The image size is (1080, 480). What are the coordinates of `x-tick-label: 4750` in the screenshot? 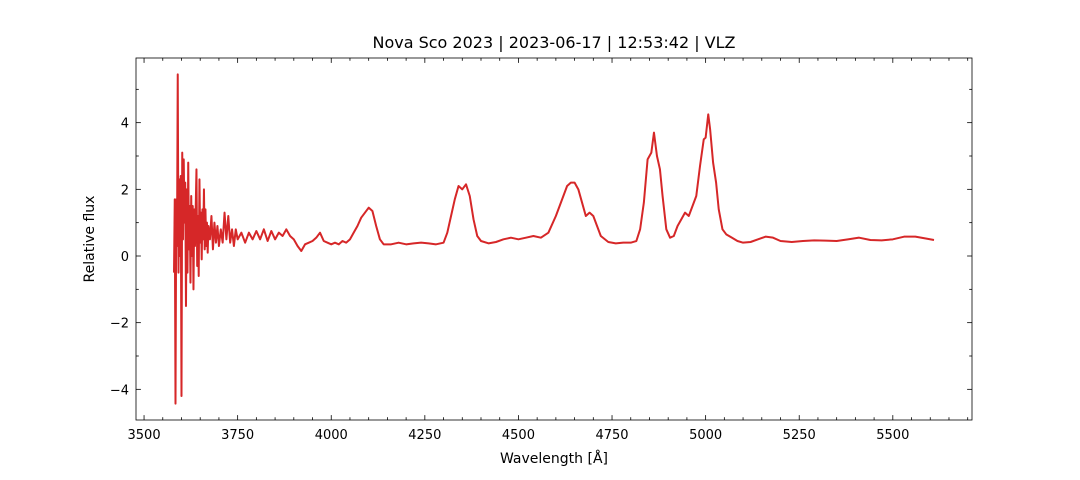 It's located at (611, 435).